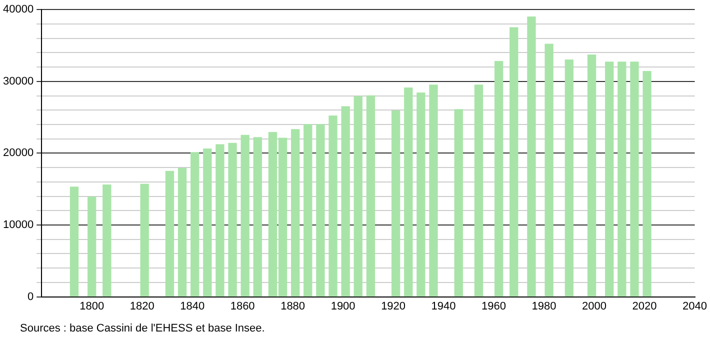 The width and height of the screenshot is (710, 340). I want to click on x-tick-label: 1940, so click(443, 306).